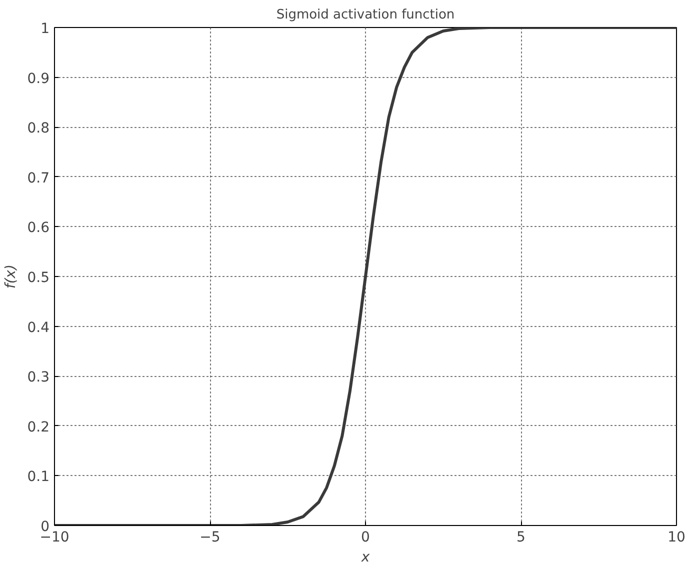  Describe the element at coordinates (38, 278) in the screenshot. I see `y-tick-label: 0.5` at that location.